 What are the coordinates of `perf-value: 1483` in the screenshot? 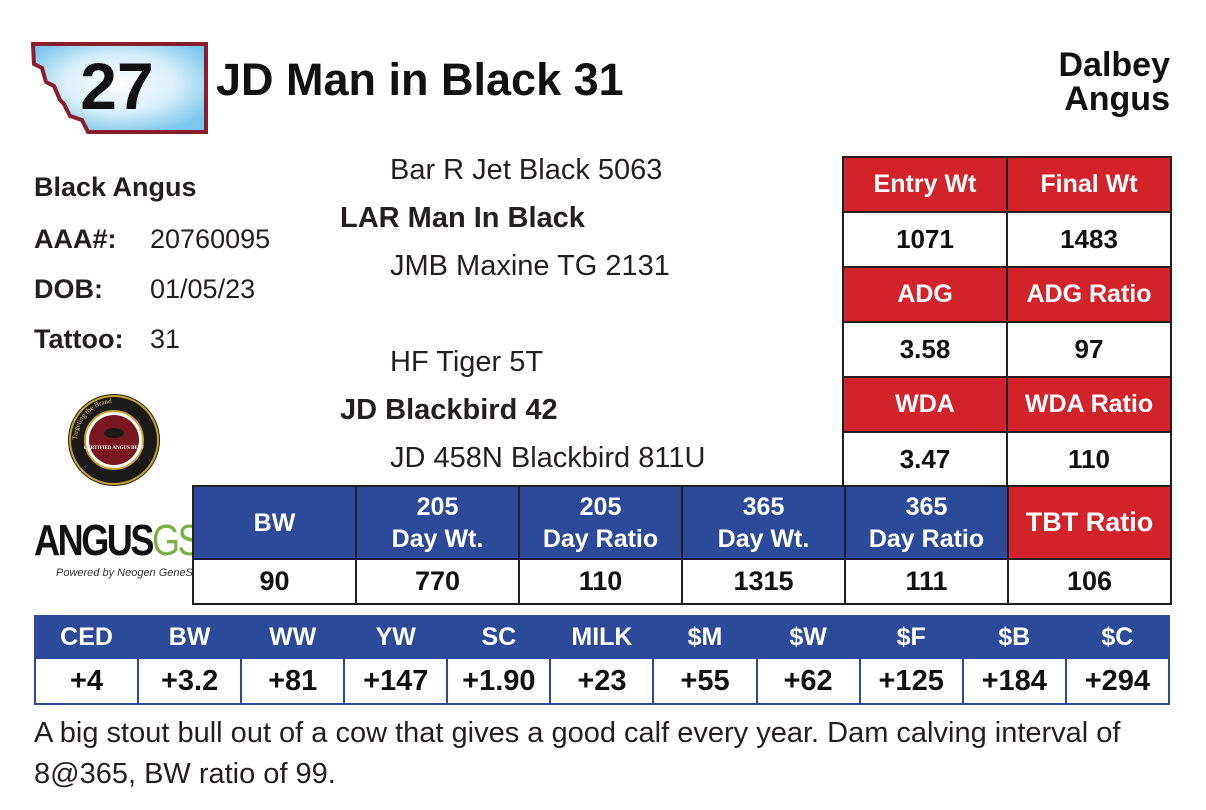 It's located at (1089, 239).